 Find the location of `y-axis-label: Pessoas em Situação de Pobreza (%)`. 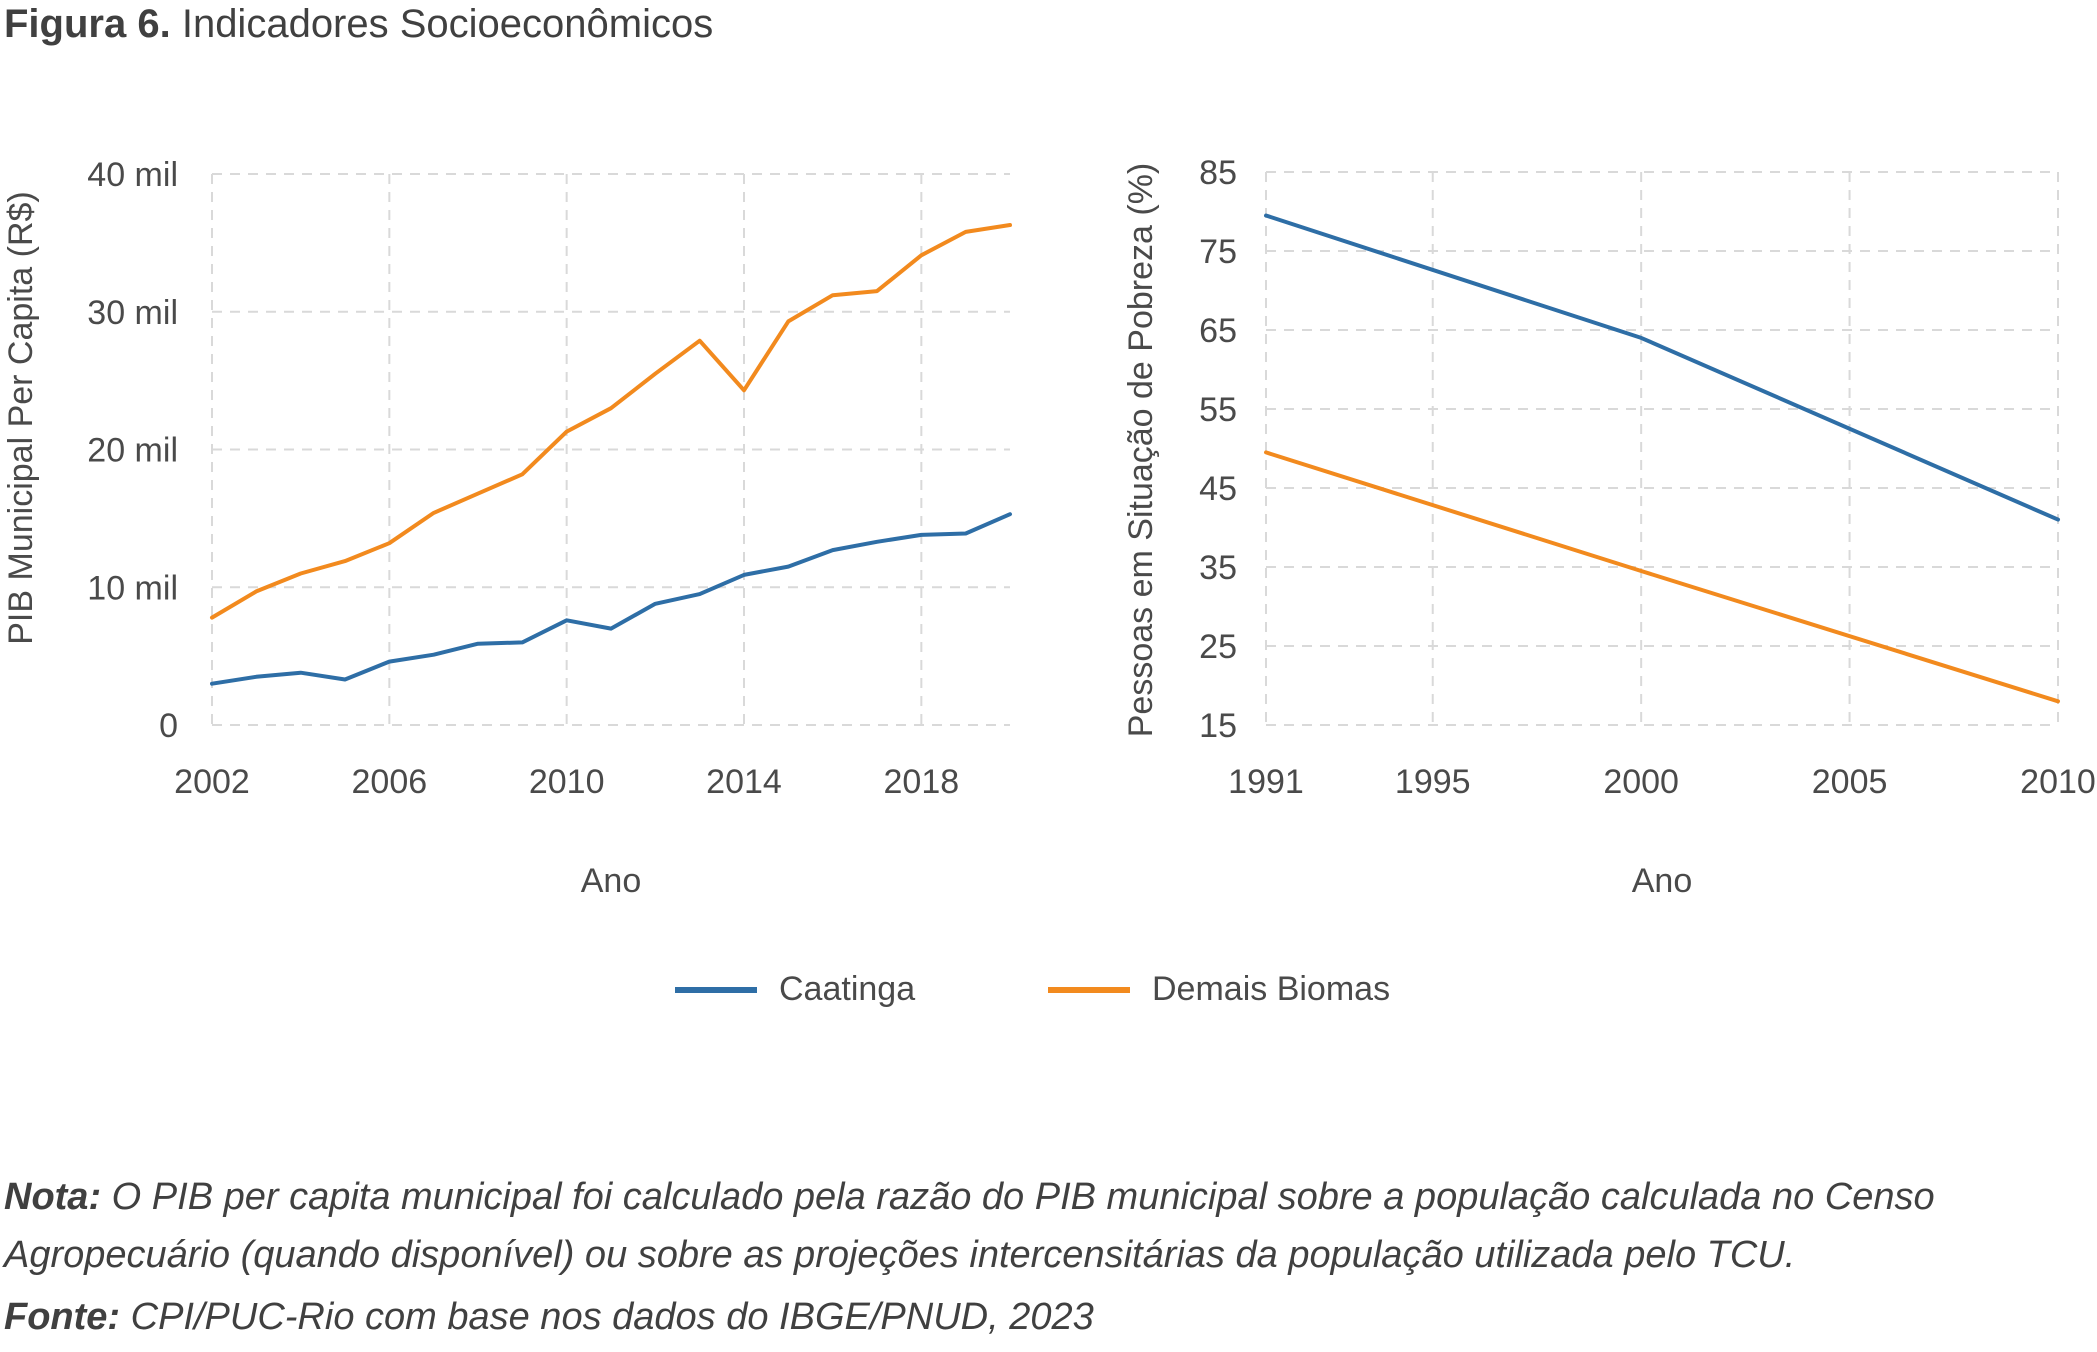

y-axis-label: Pessoas em Situação de Pobreza (%) is located at coordinates (1141, 450).